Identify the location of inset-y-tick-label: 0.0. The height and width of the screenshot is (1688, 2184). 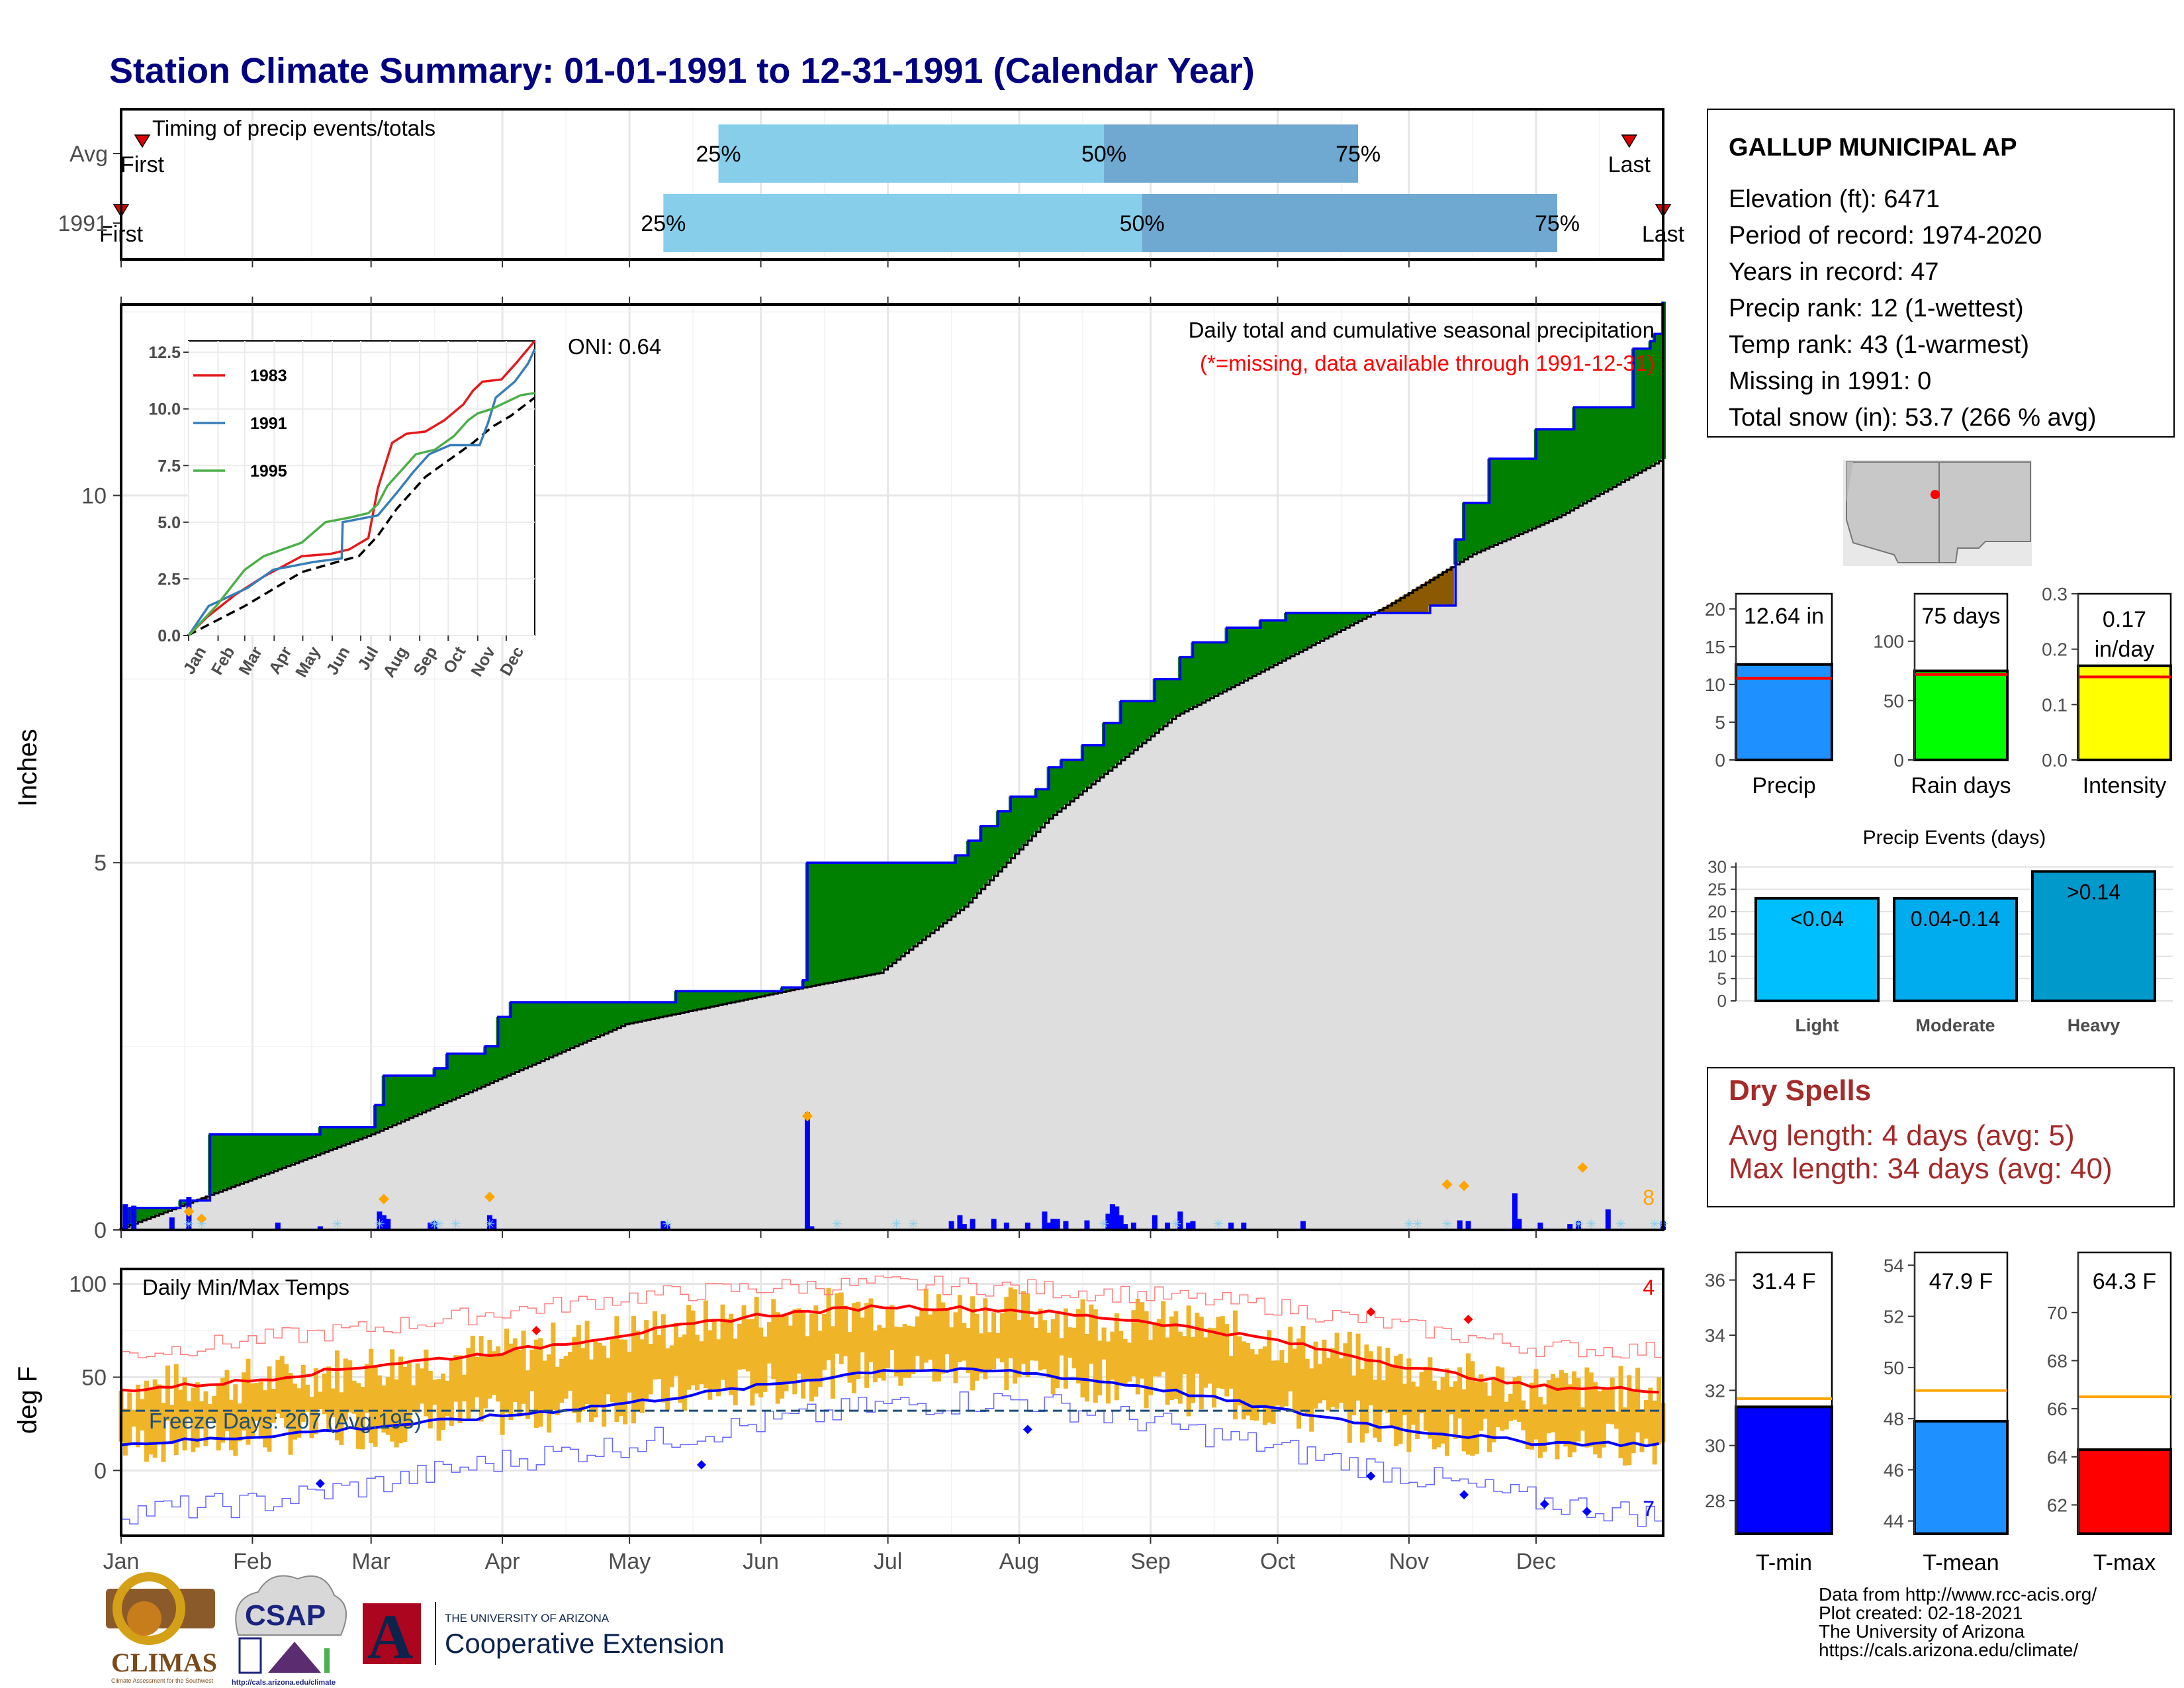
(170, 636).